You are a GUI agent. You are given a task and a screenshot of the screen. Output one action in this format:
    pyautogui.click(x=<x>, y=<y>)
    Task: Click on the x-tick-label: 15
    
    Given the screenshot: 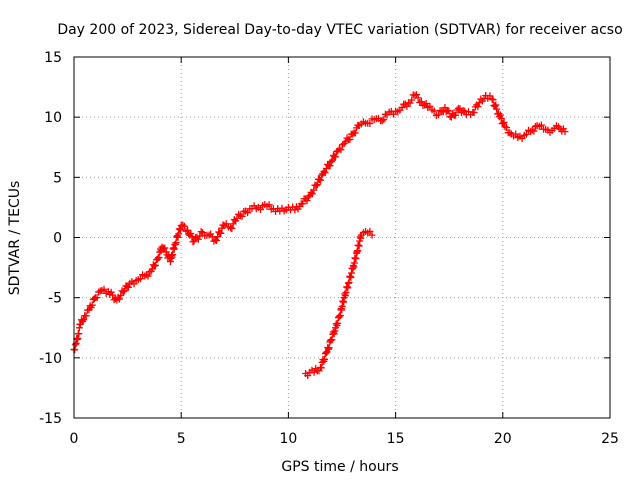 What is the action you would take?
    pyautogui.click(x=396, y=439)
    